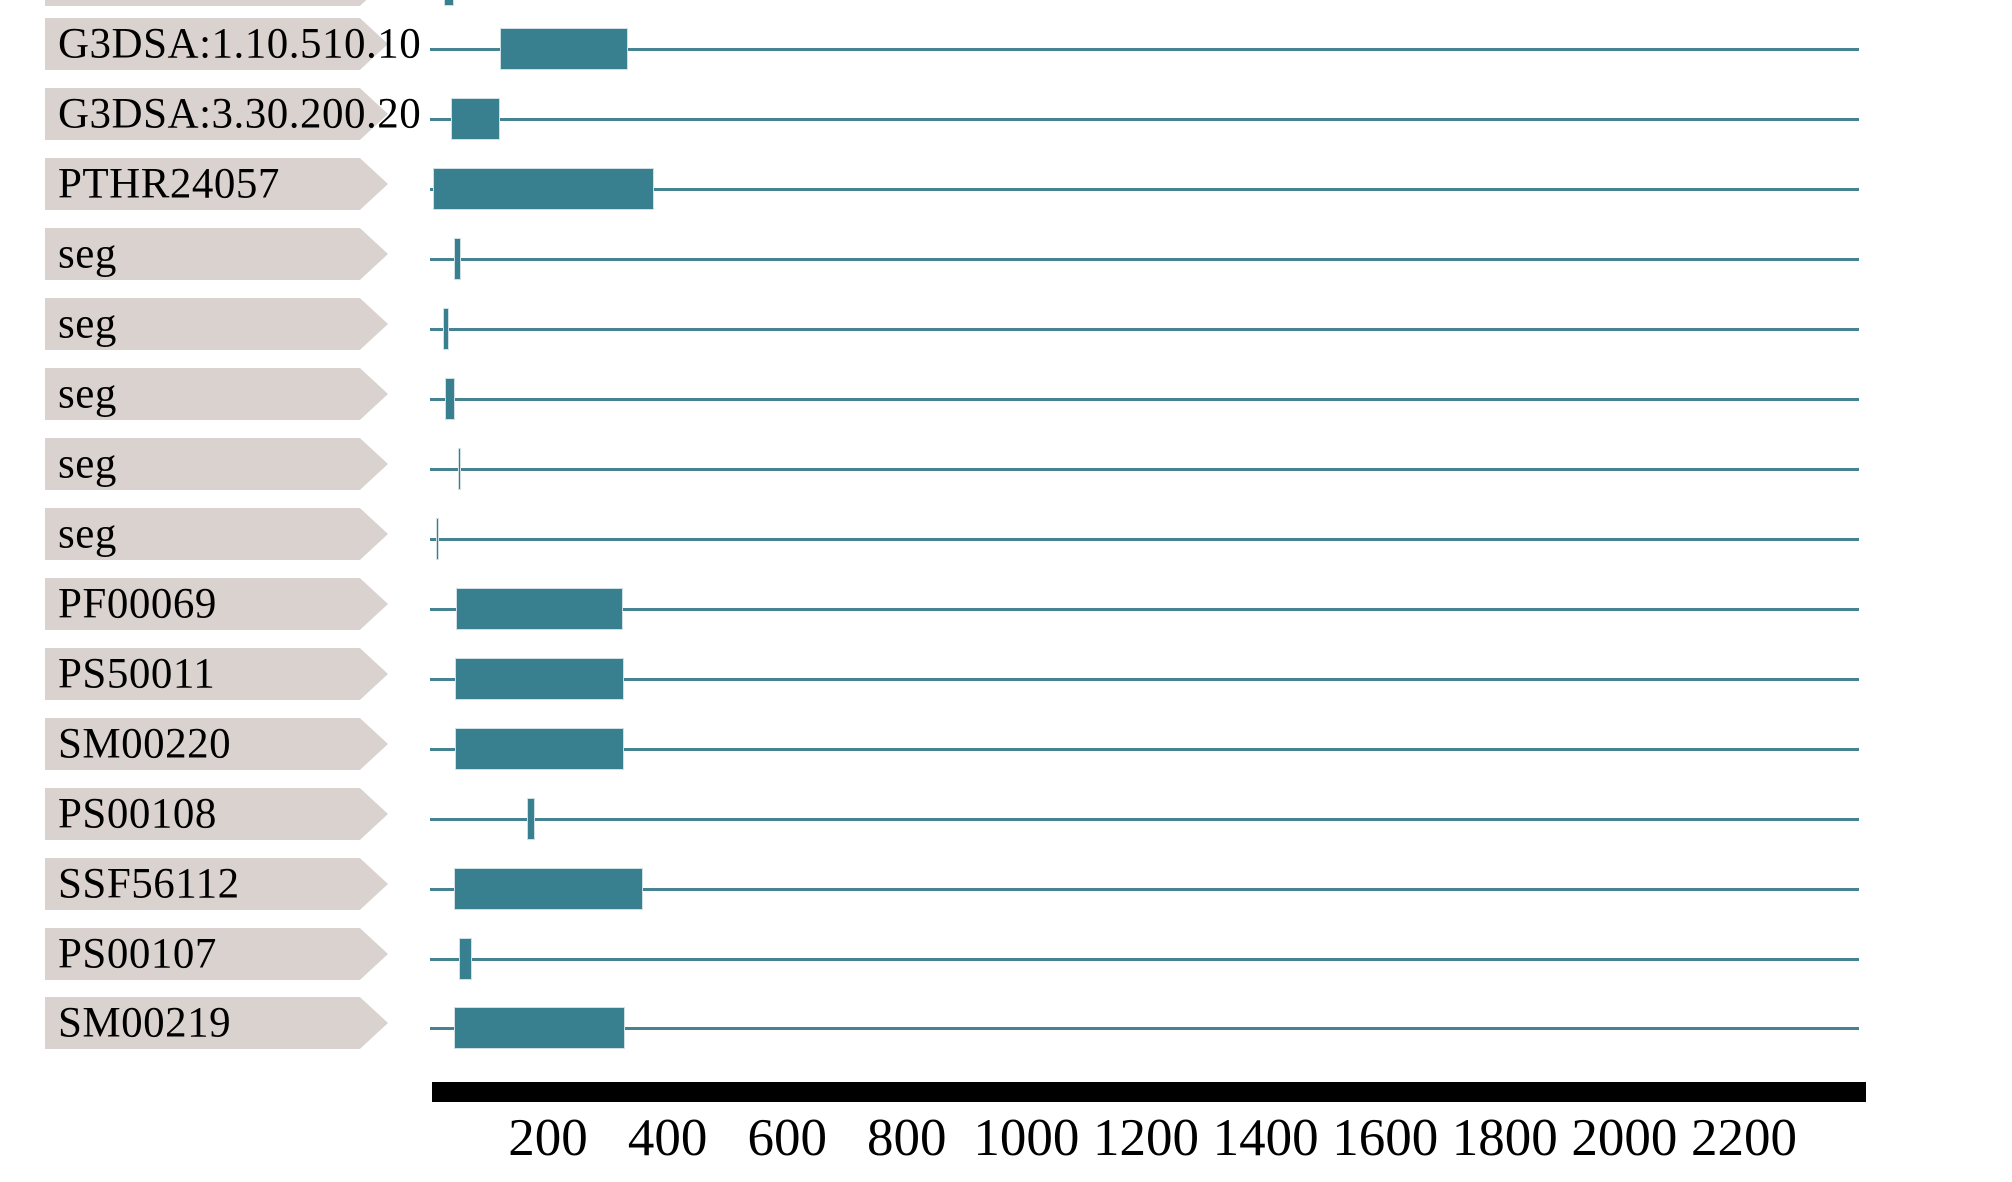 Image resolution: width=2012 pixels, height=1182 pixels. I want to click on annotation-row: PS50011, so click(1006, 679).